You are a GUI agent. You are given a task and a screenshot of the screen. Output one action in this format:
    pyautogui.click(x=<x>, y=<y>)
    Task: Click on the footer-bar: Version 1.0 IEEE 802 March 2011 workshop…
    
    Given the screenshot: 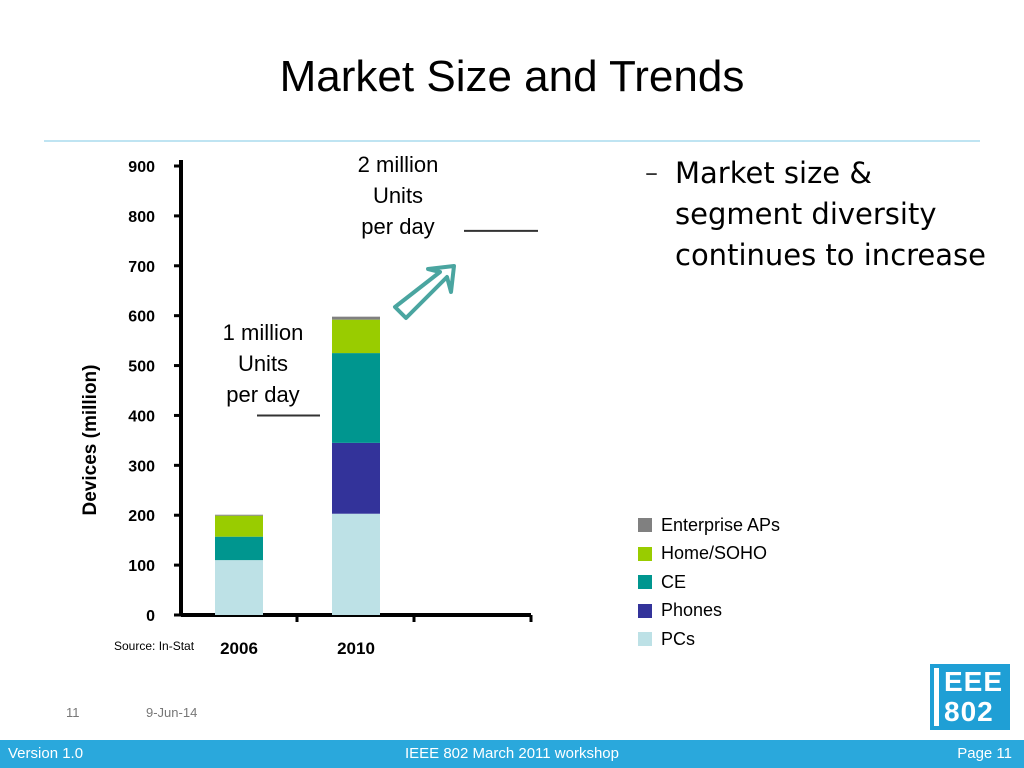 What is the action you would take?
    pyautogui.click(x=512, y=754)
    